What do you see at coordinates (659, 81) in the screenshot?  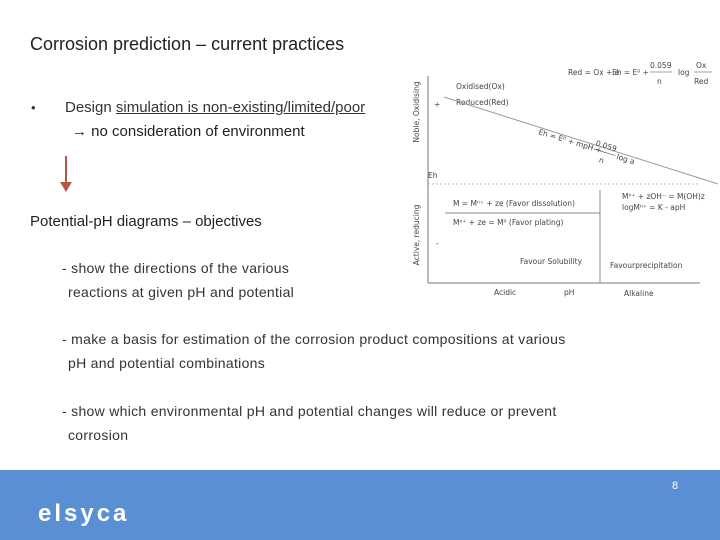 I see `nernst-den: n` at bounding box center [659, 81].